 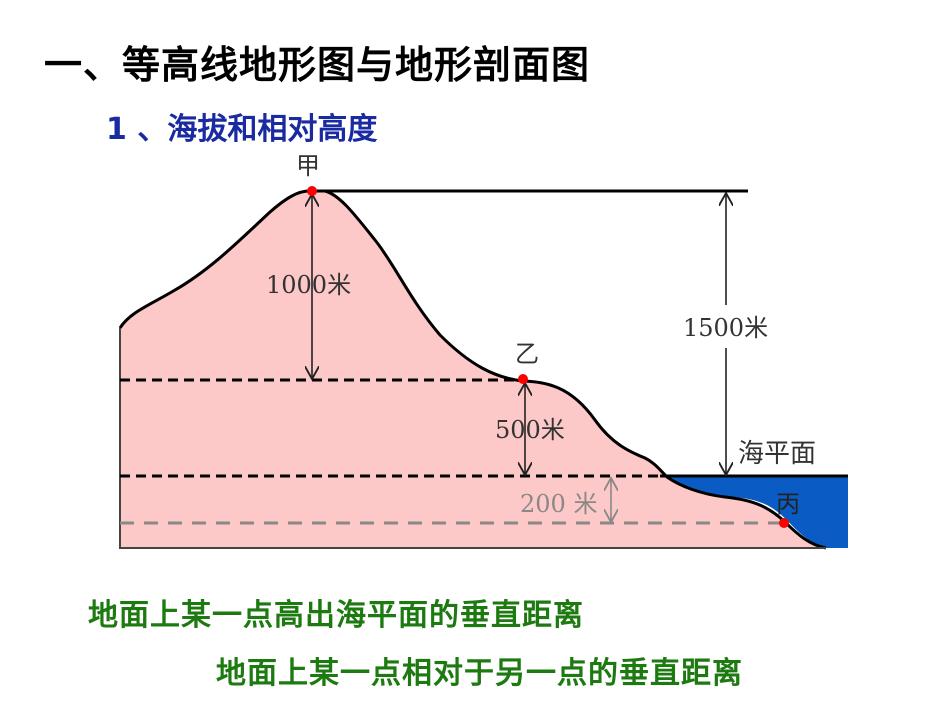 What do you see at coordinates (558, 504) in the screenshot?
I see `label-200m: 200 米` at bounding box center [558, 504].